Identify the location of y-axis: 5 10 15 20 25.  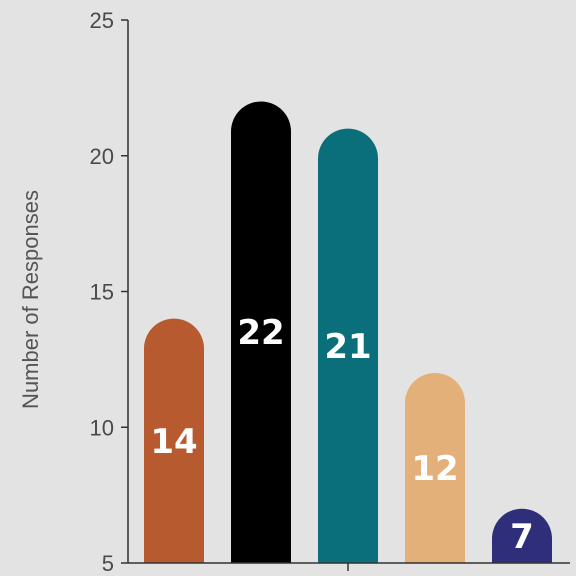
(109, 292).